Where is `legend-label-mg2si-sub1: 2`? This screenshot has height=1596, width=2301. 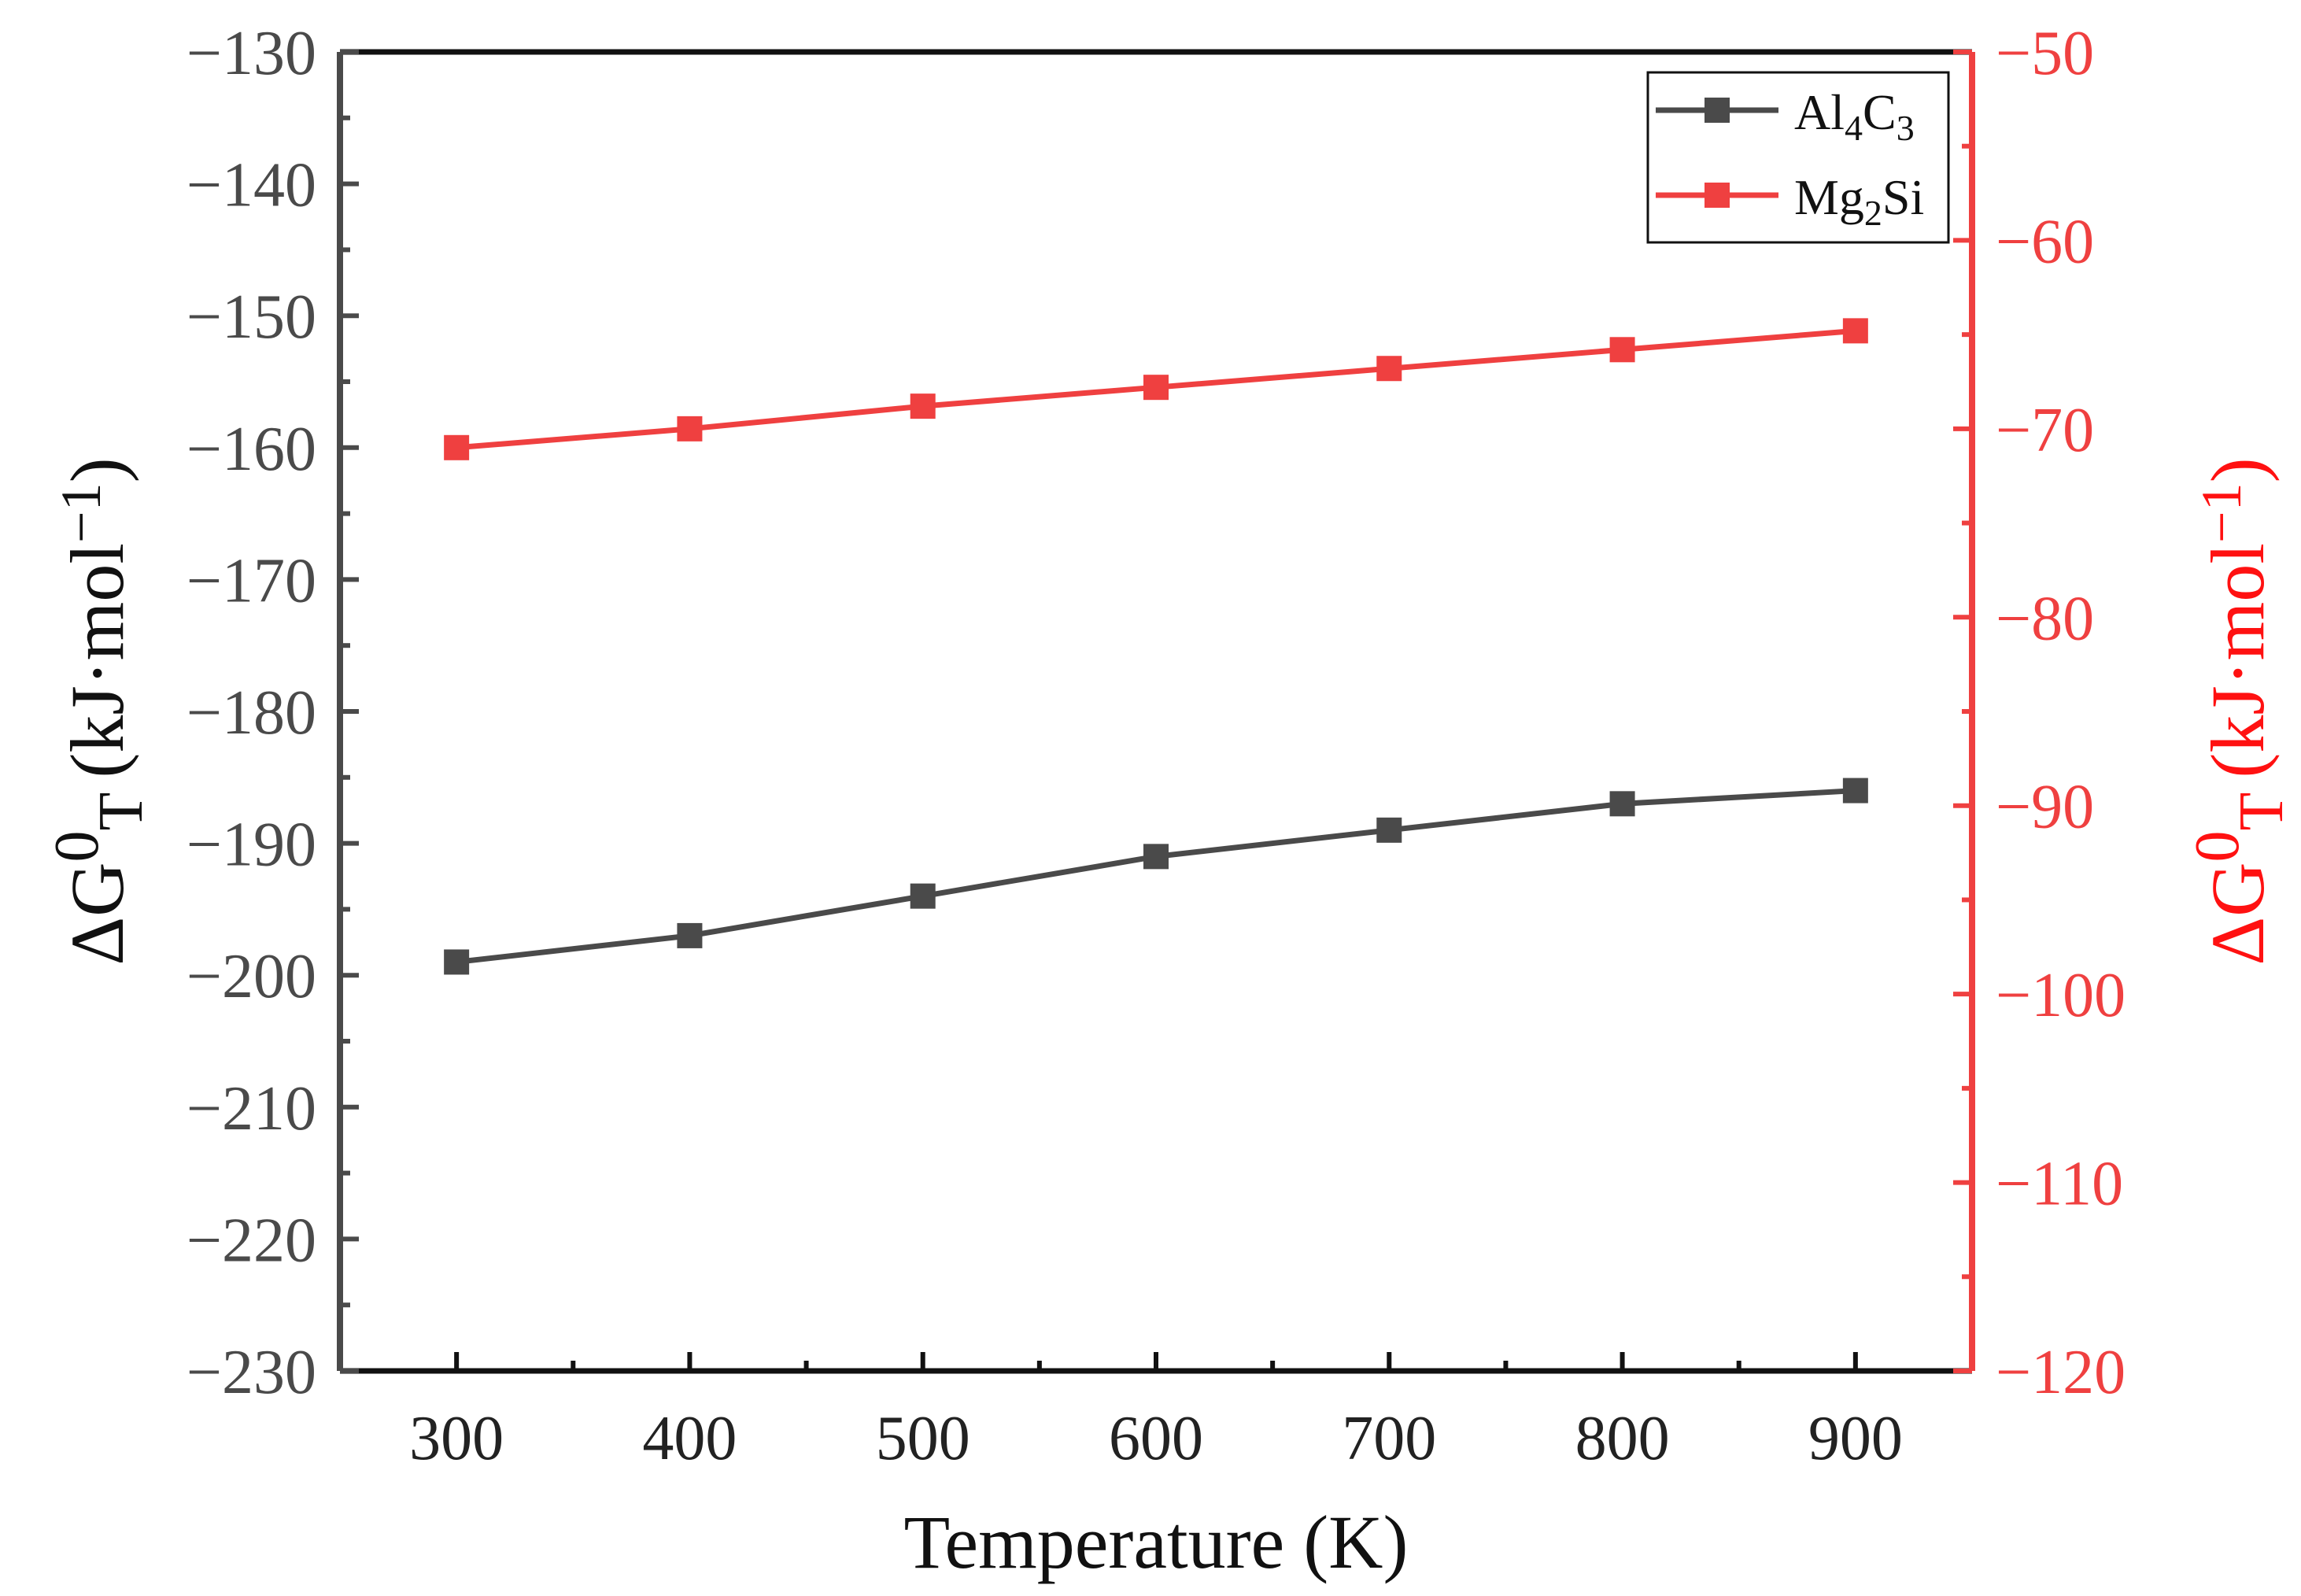
legend-label-mg2si-sub1: 2 is located at coordinates (1873, 213).